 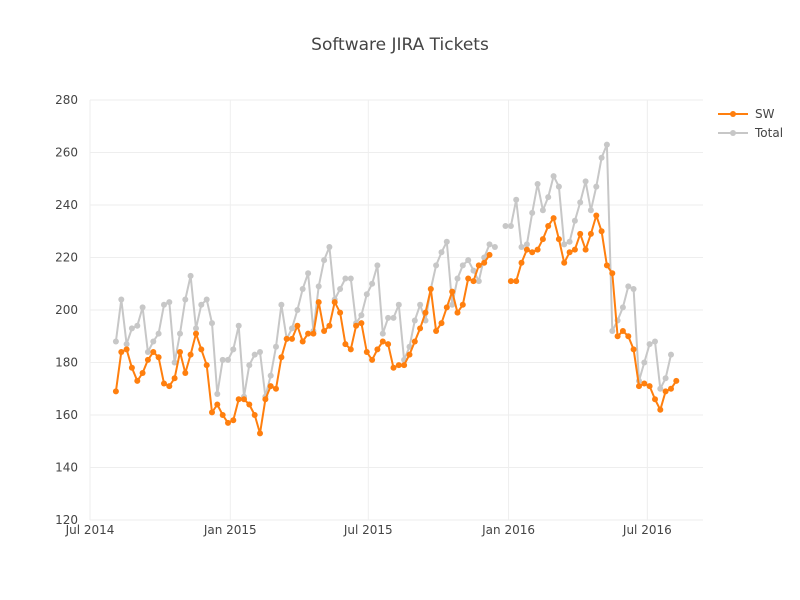 What do you see at coordinates (66, 153) in the screenshot?
I see `y-tick-label: 260` at bounding box center [66, 153].